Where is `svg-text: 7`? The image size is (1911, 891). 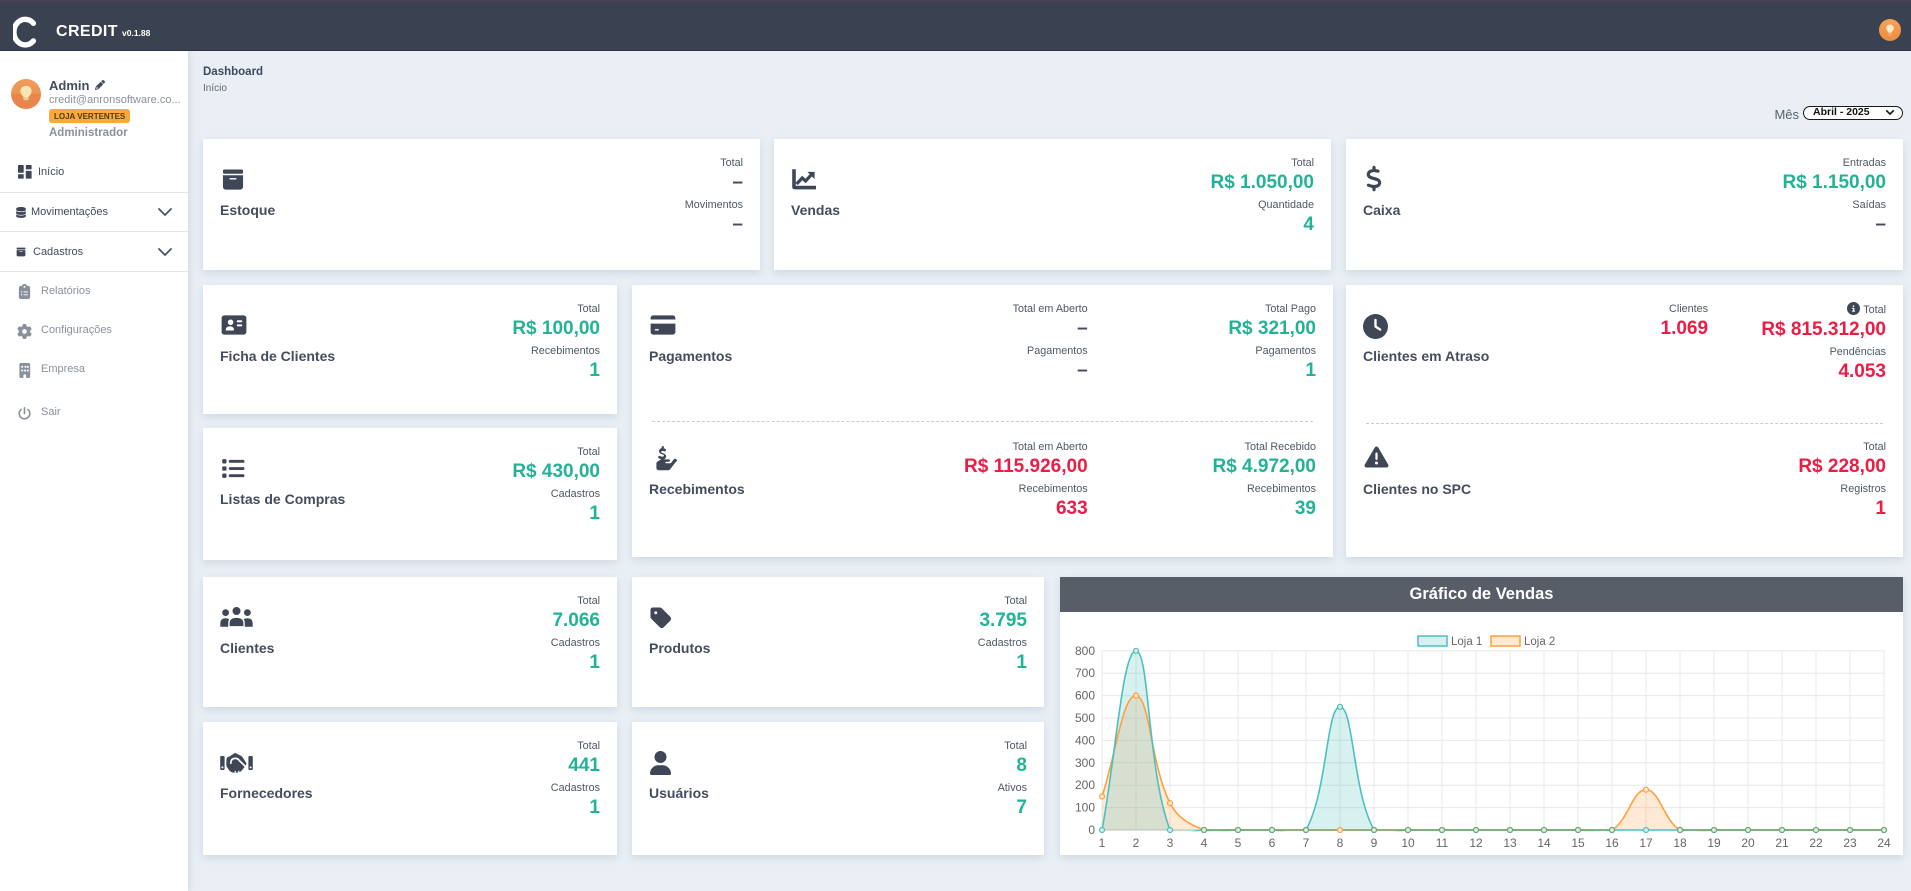
svg-text: 7 is located at coordinates (1306, 843).